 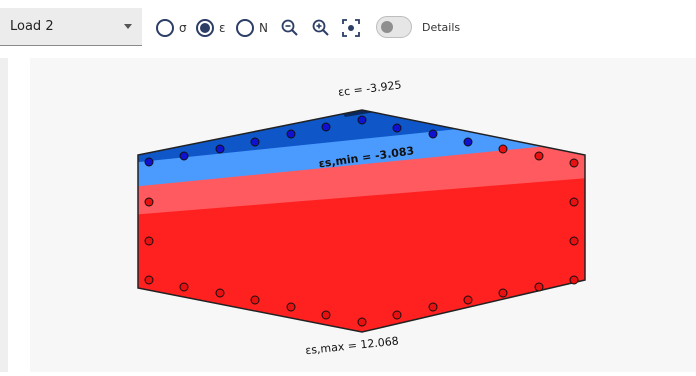 I want to click on details-toggle, so click(x=394, y=27).